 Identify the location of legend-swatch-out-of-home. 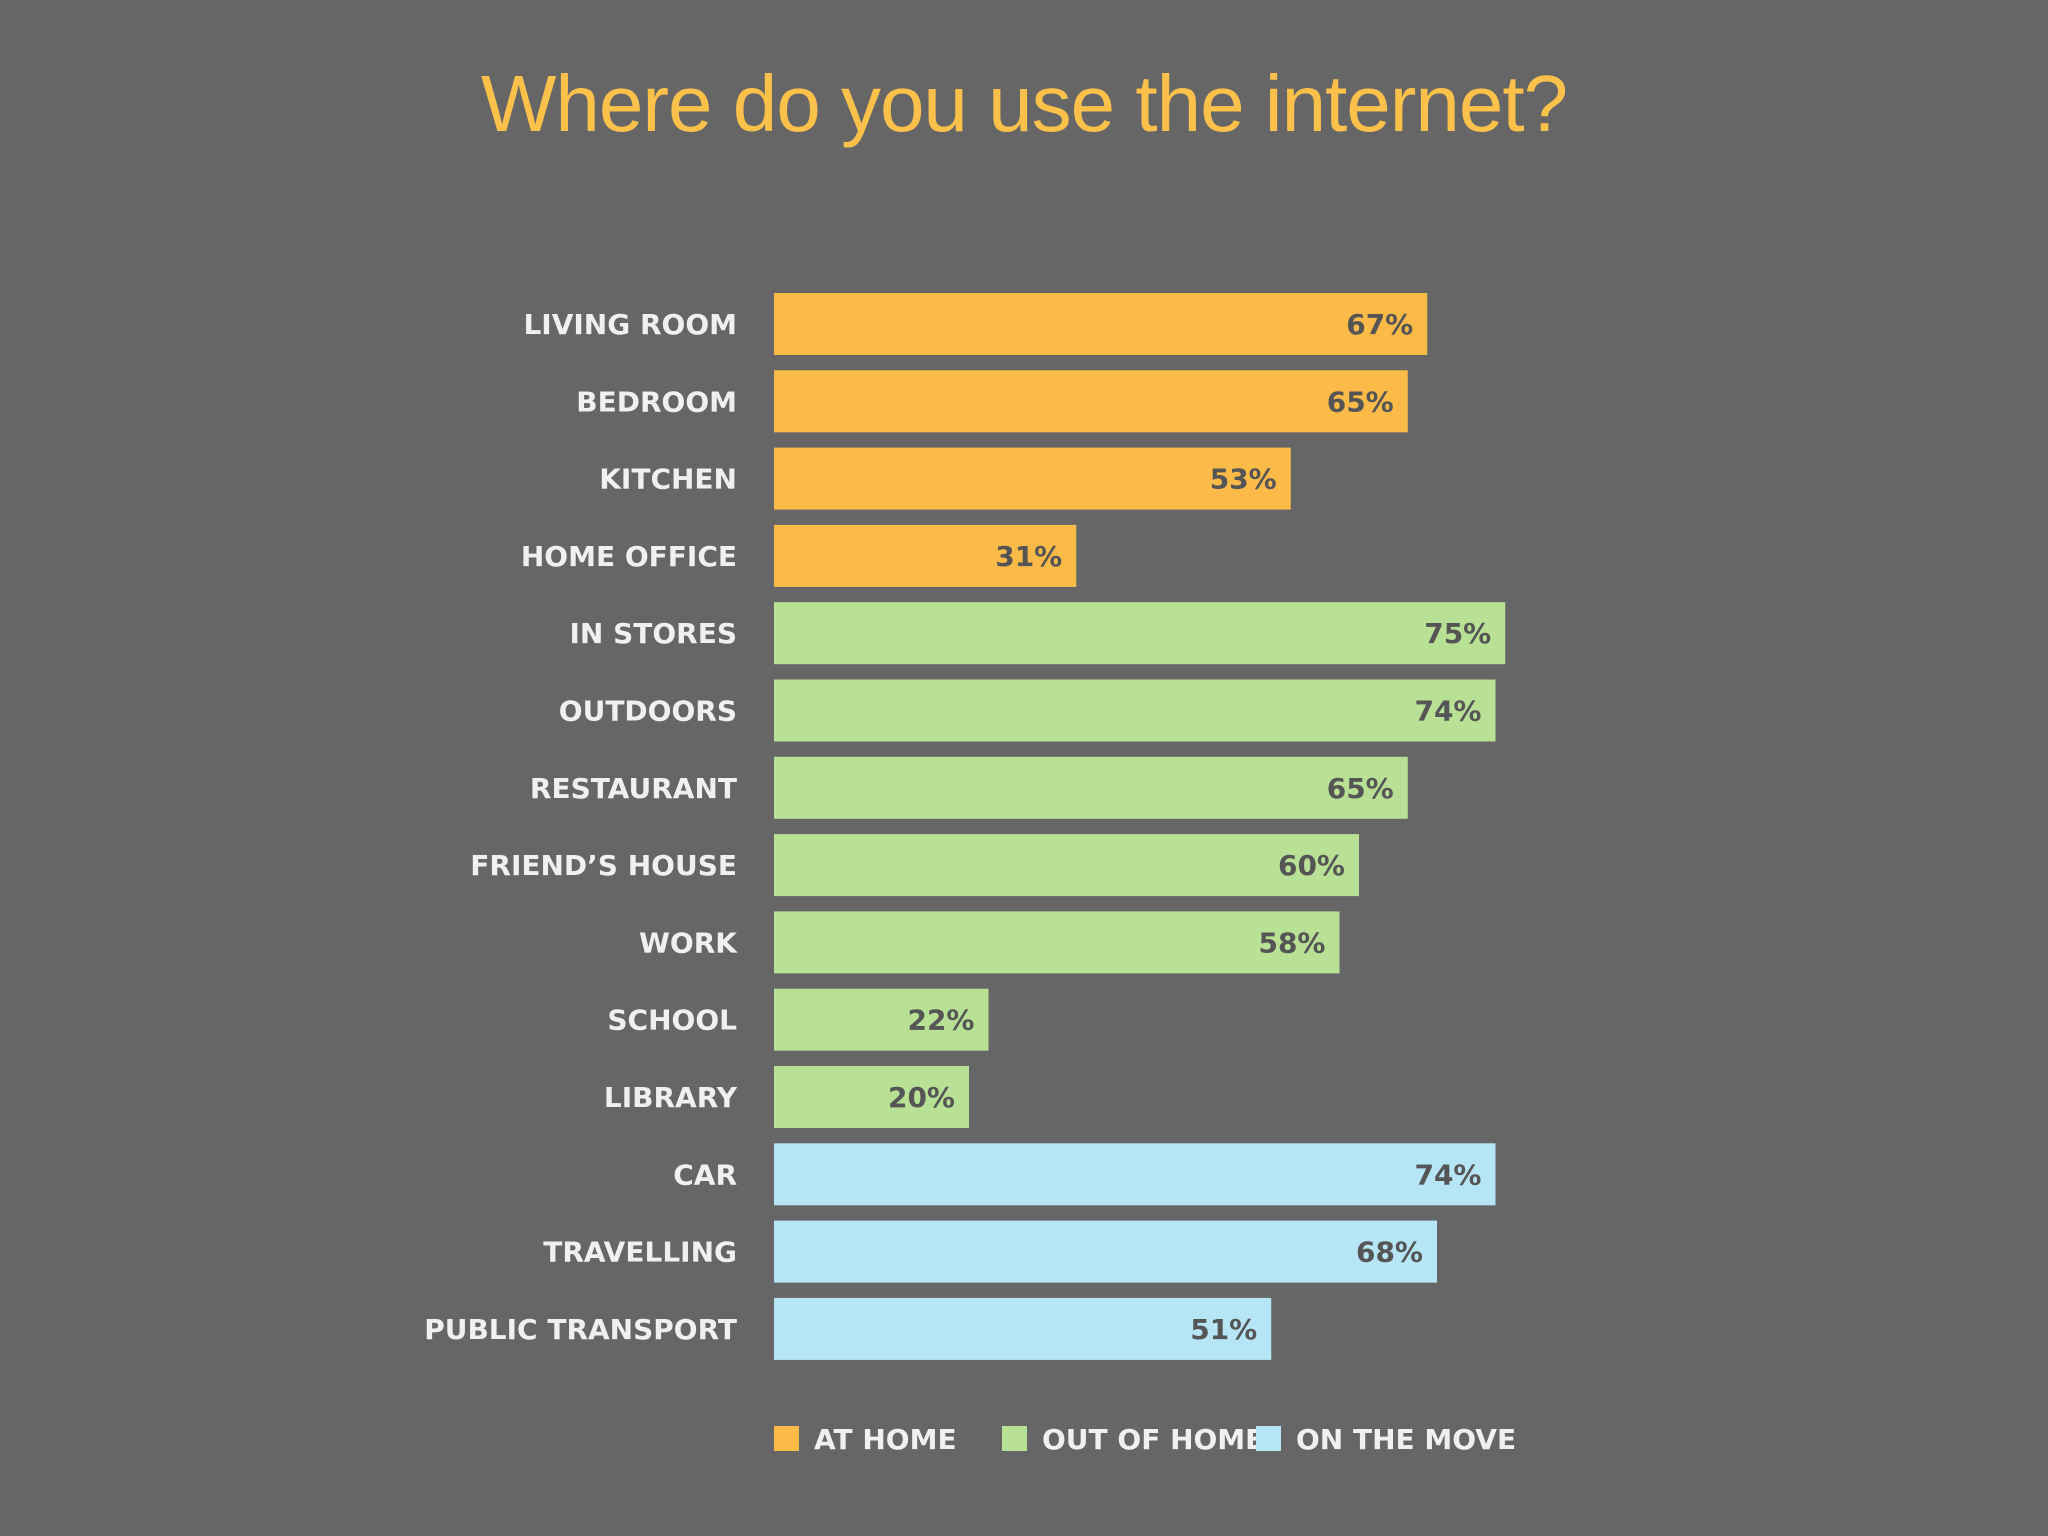
(1014, 1438).